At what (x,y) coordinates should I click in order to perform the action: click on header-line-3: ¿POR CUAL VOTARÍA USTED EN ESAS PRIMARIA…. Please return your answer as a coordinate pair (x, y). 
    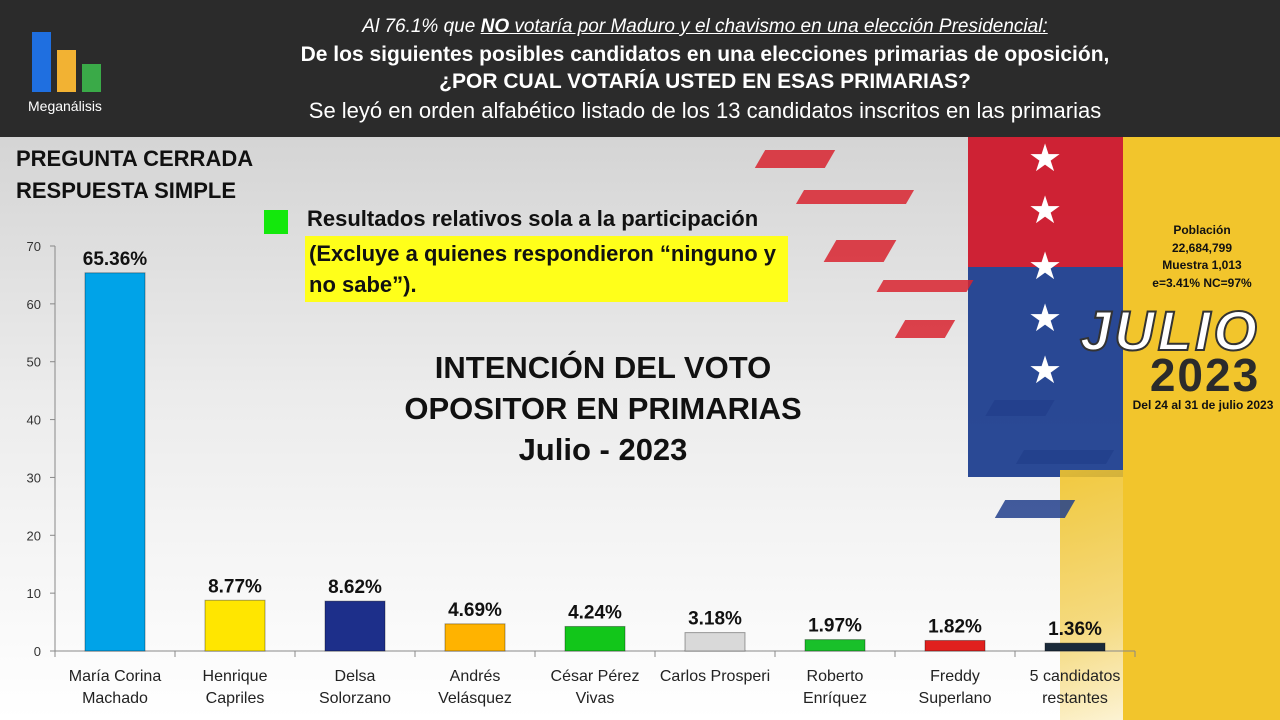
    Looking at the image, I should click on (705, 81).